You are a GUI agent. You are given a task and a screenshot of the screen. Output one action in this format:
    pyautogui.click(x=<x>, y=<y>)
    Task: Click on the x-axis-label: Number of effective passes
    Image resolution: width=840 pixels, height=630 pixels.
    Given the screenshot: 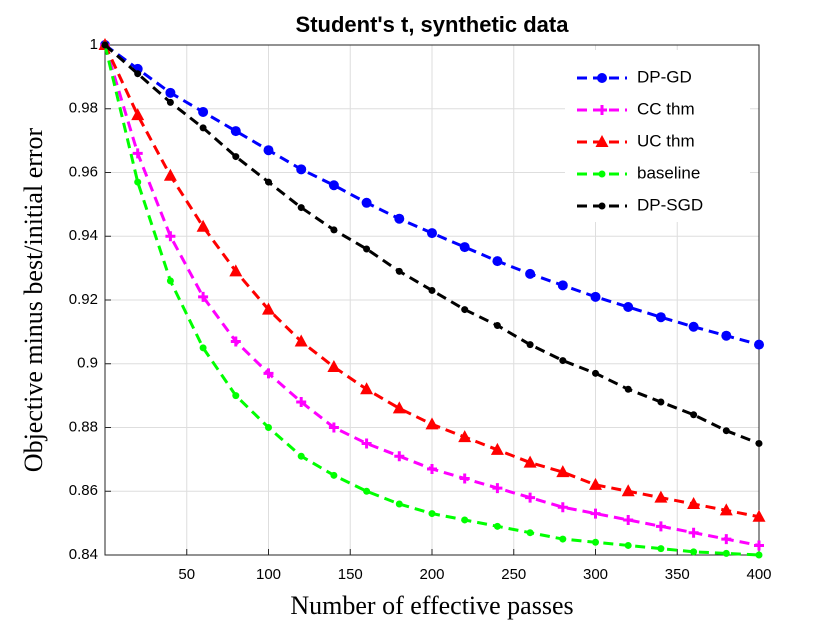 What is the action you would take?
    pyautogui.click(x=431, y=605)
    